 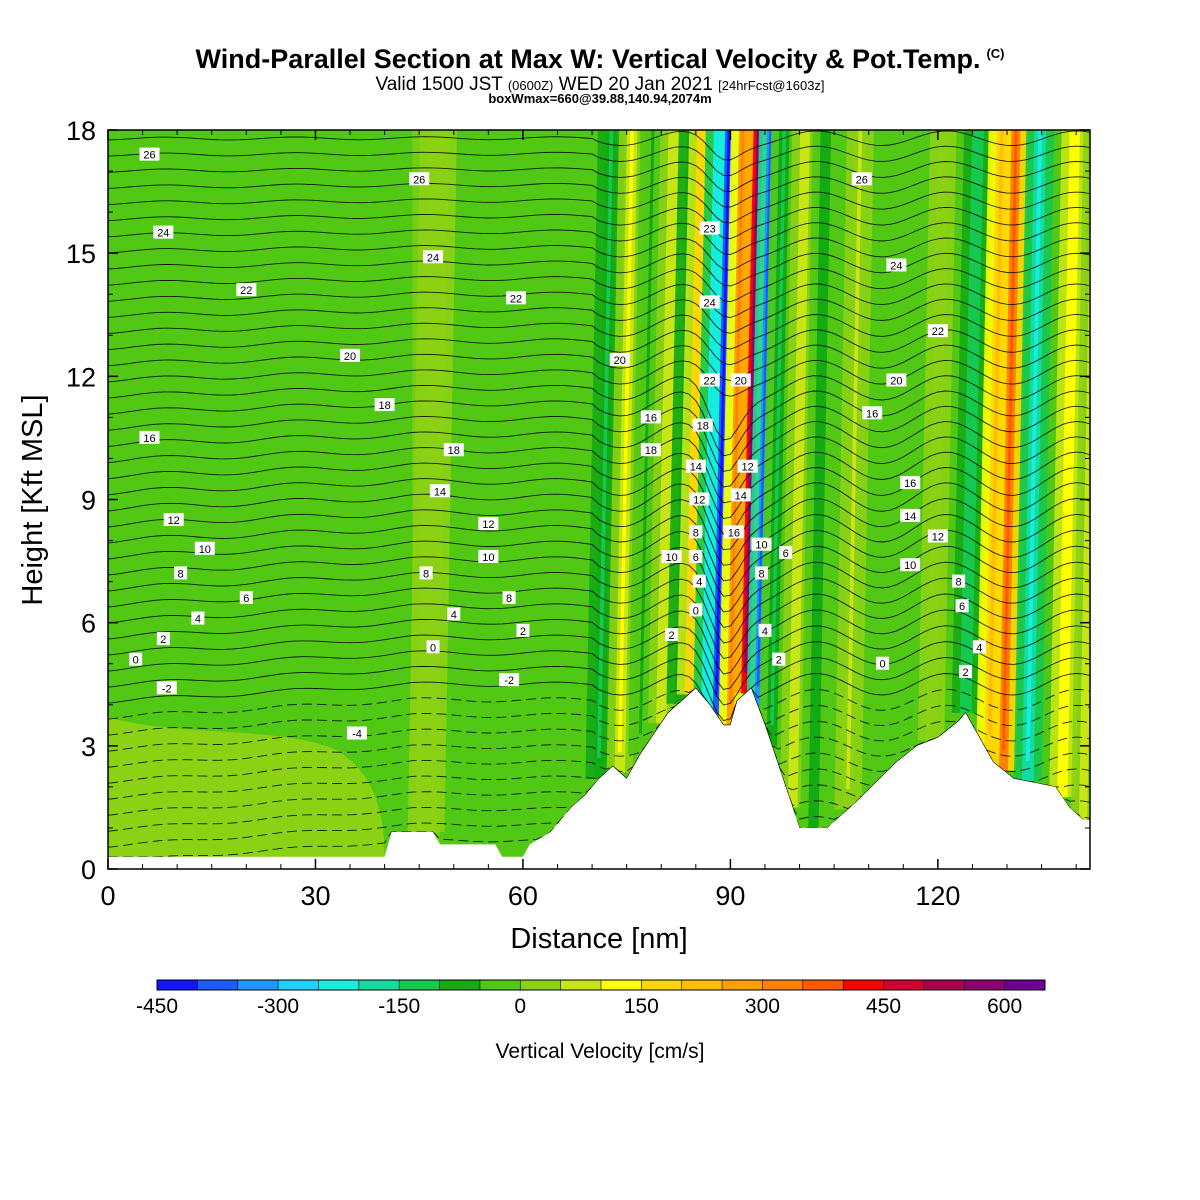 What do you see at coordinates (786, 554) in the screenshot?
I see `theta-label-text: 6` at bounding box center [786, 554].